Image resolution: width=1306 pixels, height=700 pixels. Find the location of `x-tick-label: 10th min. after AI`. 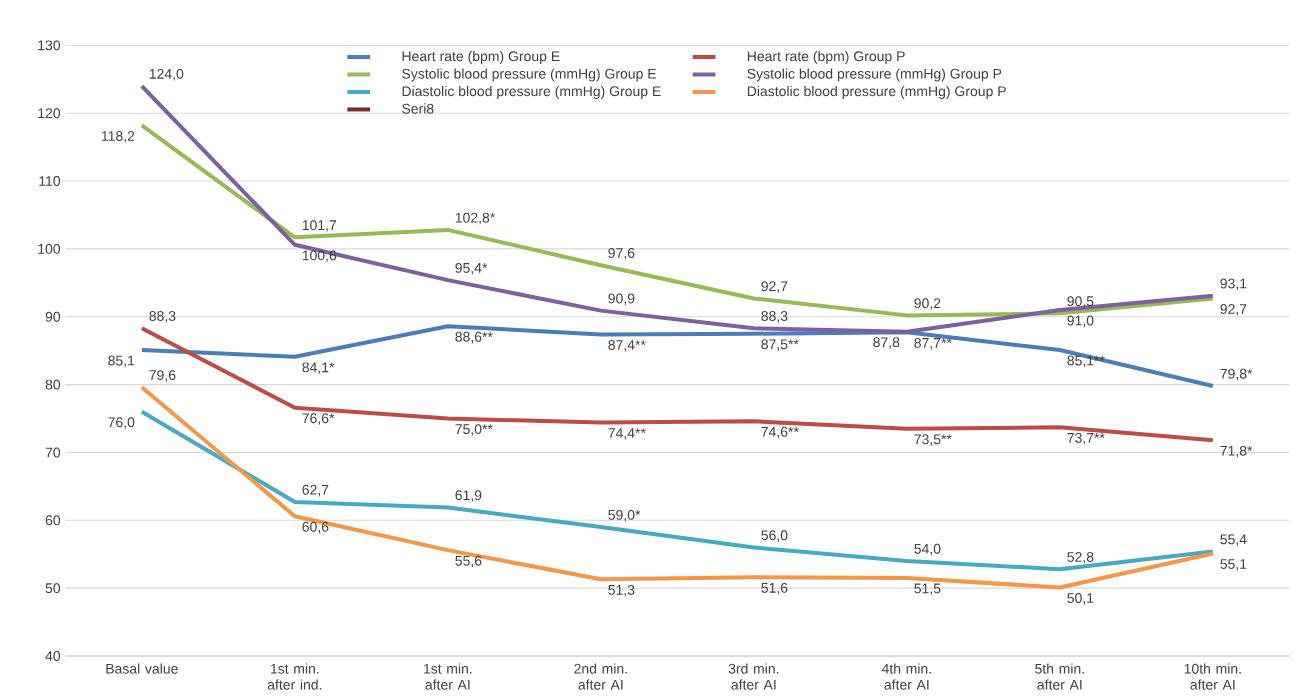

x-tick-label: 10th min. after AI is located at coordinates (1212, 676).